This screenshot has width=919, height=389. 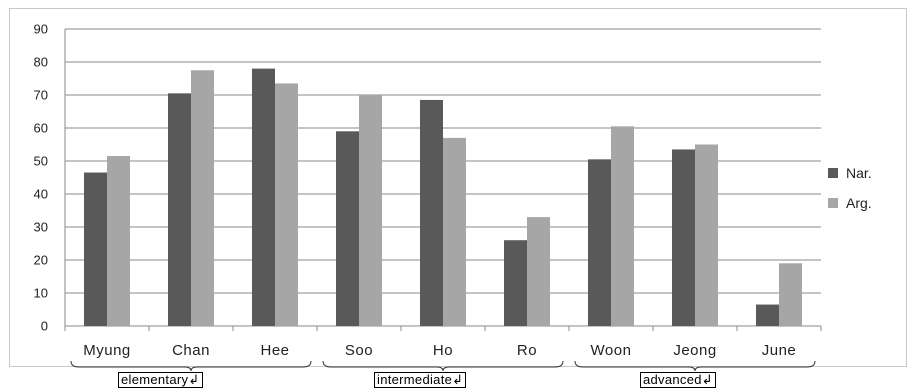 What do you see at coordinates (678, 380) in the screenshot?
I see `group-label-advanced: advanced↲` at bounding box center [678, 380].